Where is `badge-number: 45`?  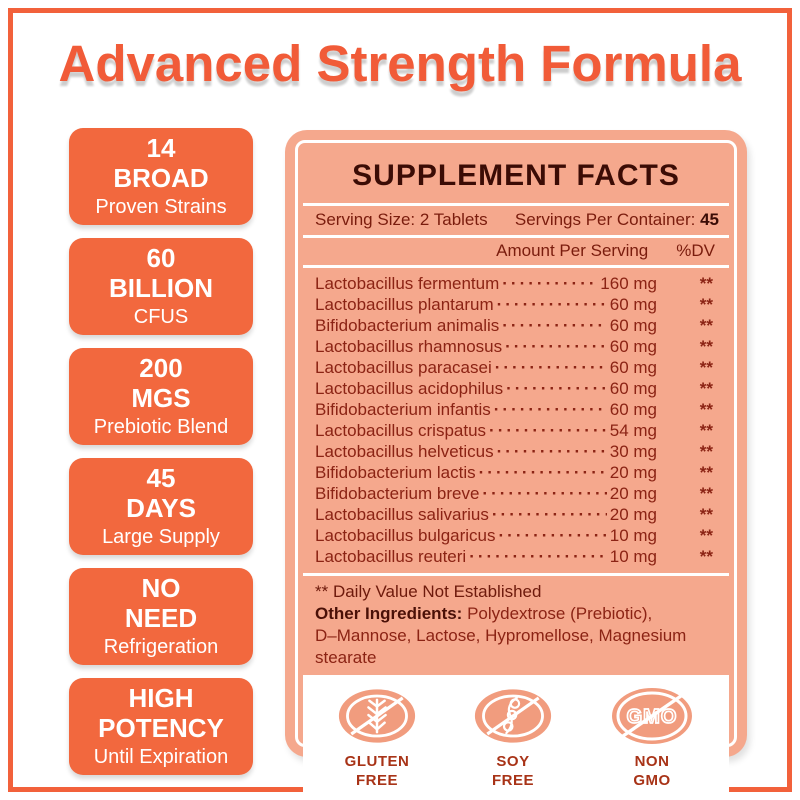 badge-number: 45 is located at coordinates (161, 477).